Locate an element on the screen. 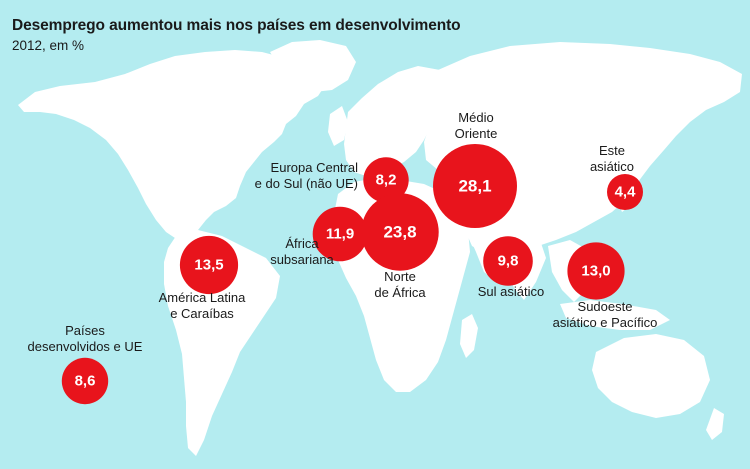 The width and height of the screenshot is (750, 469). middle-east-bubble is located at coordinates (475, 186).